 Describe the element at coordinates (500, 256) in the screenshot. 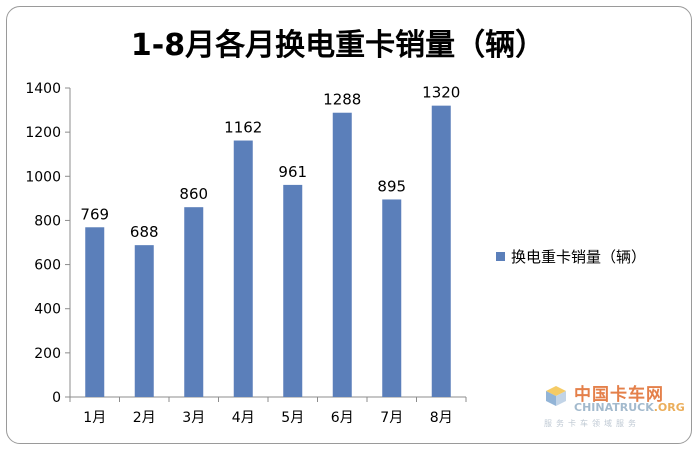

I see `legend-swatch` at that location.